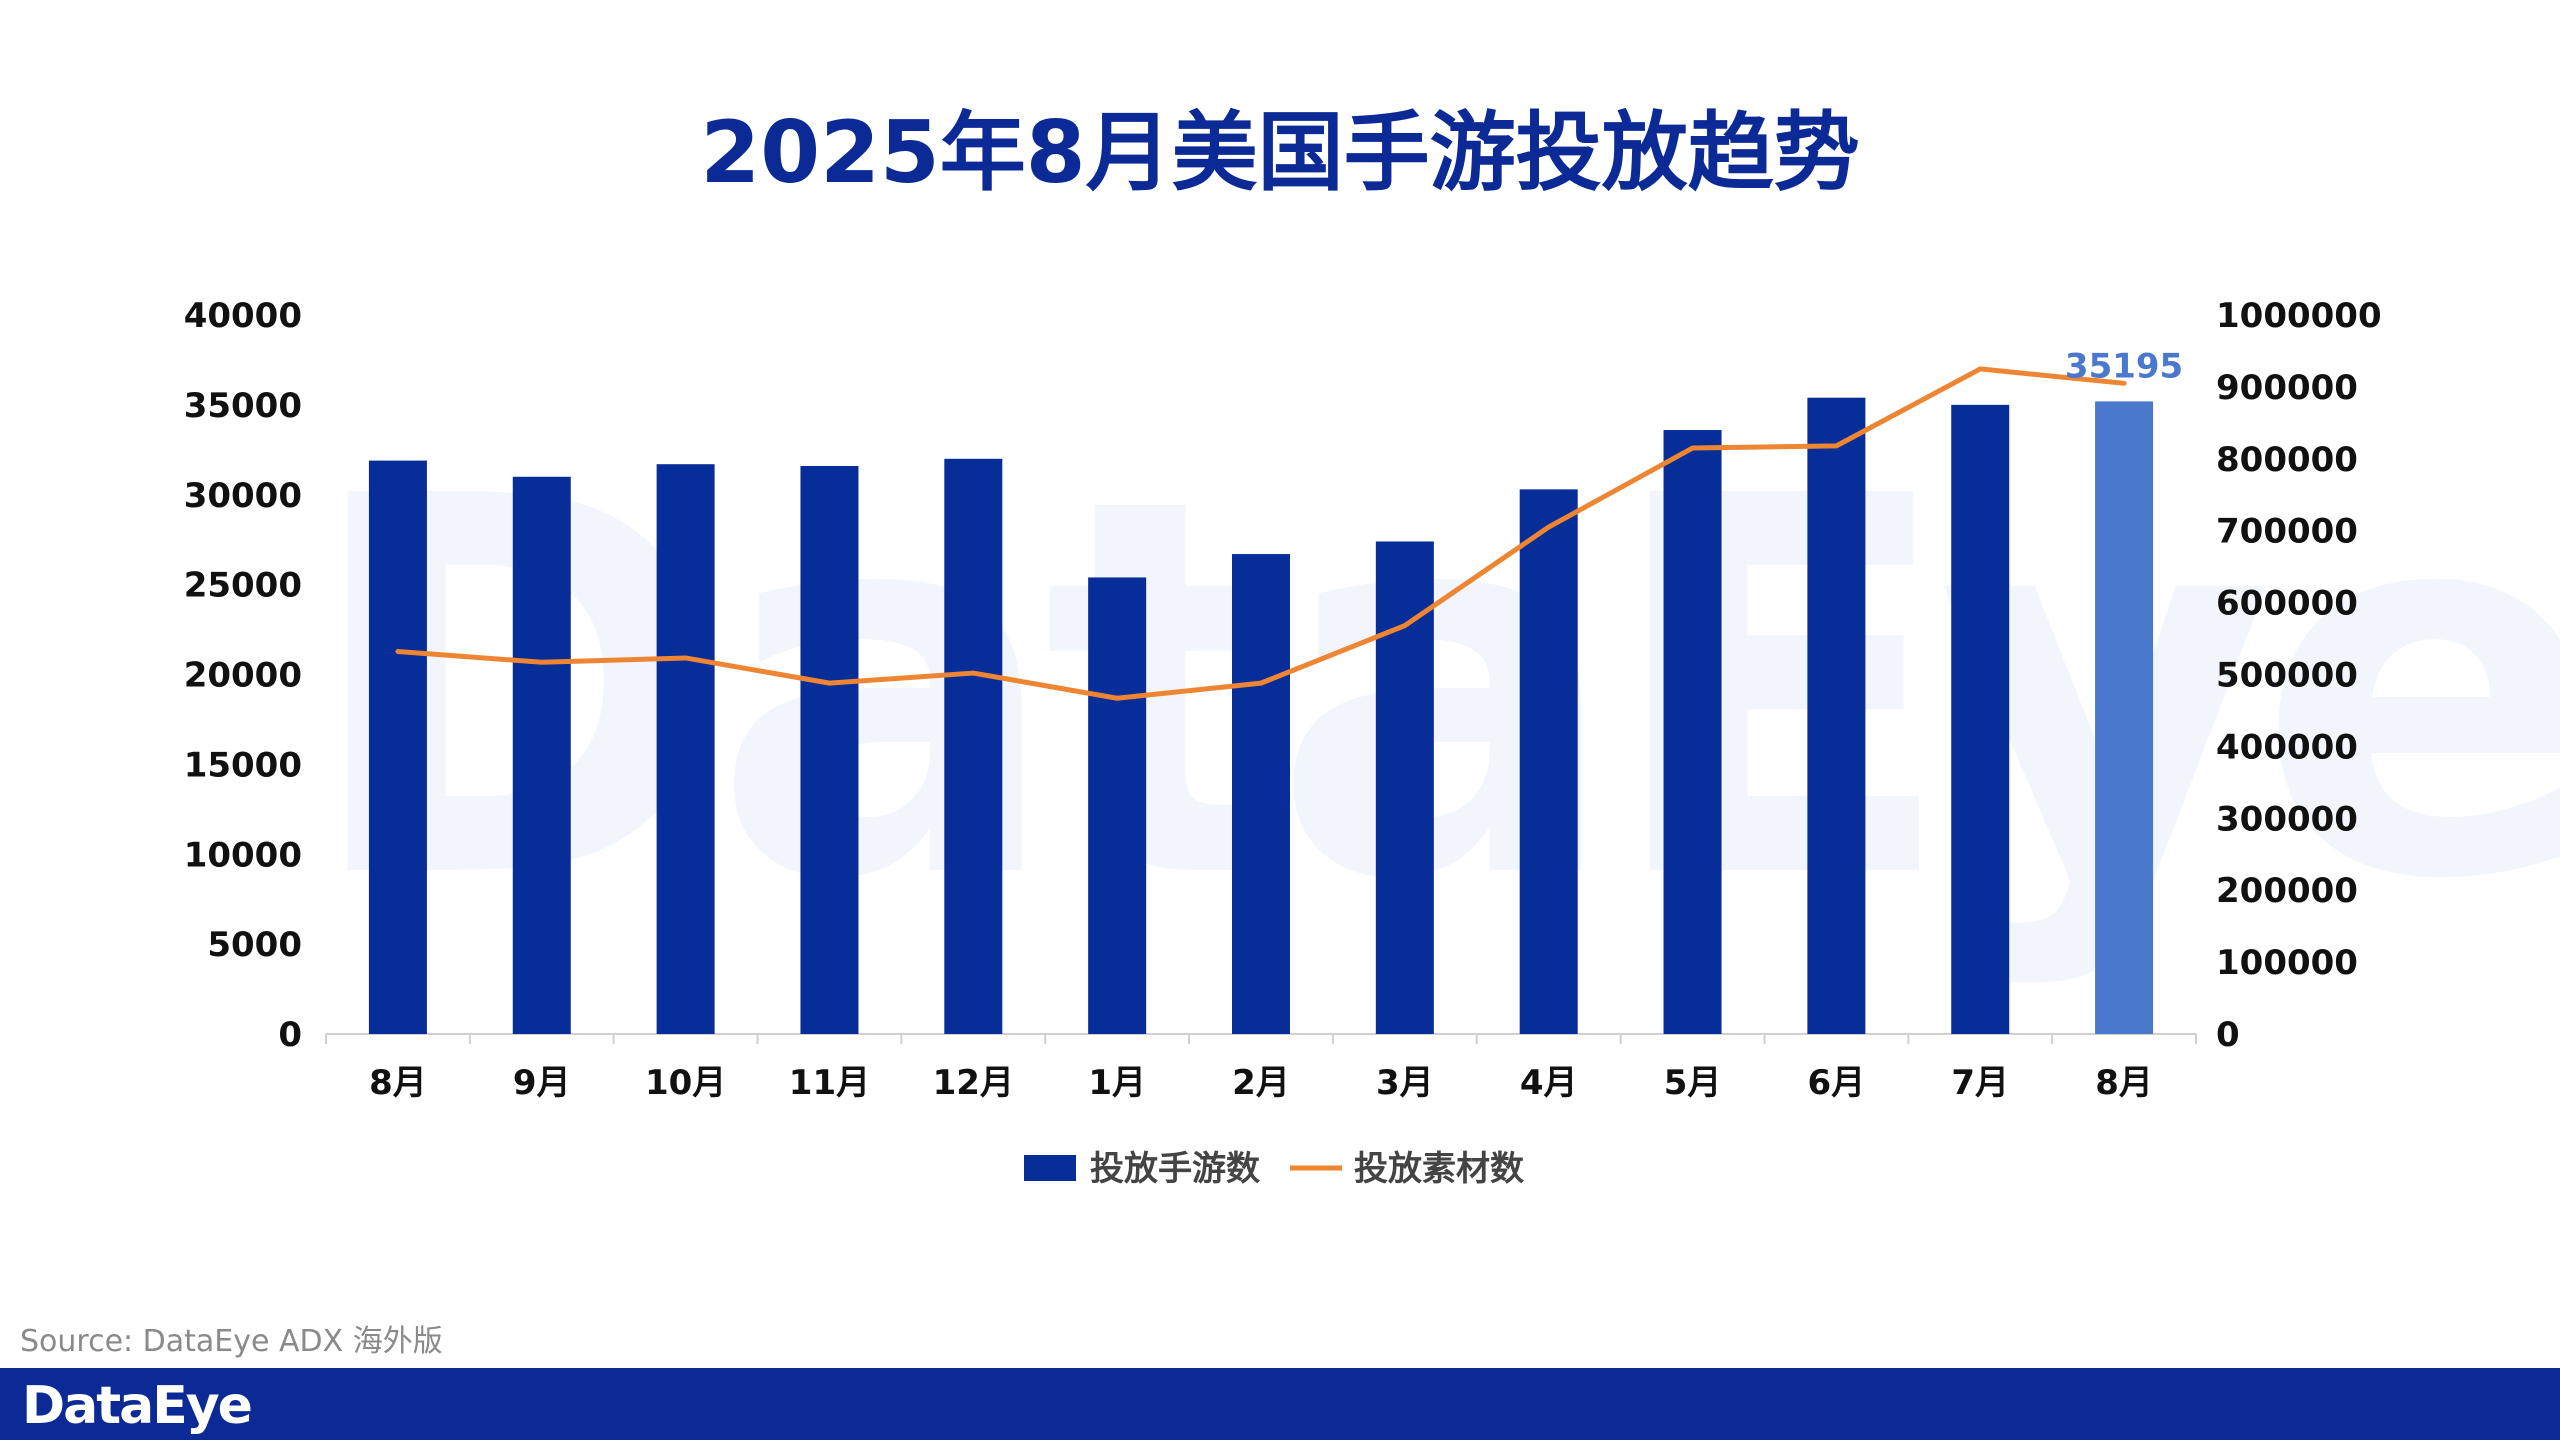 Image resolution: width=2560 pixels, height=1440 pixels. Describe the element at coordinates (1261, 1083) in the screenshot. I see `x-category-label: 2月` at that location.